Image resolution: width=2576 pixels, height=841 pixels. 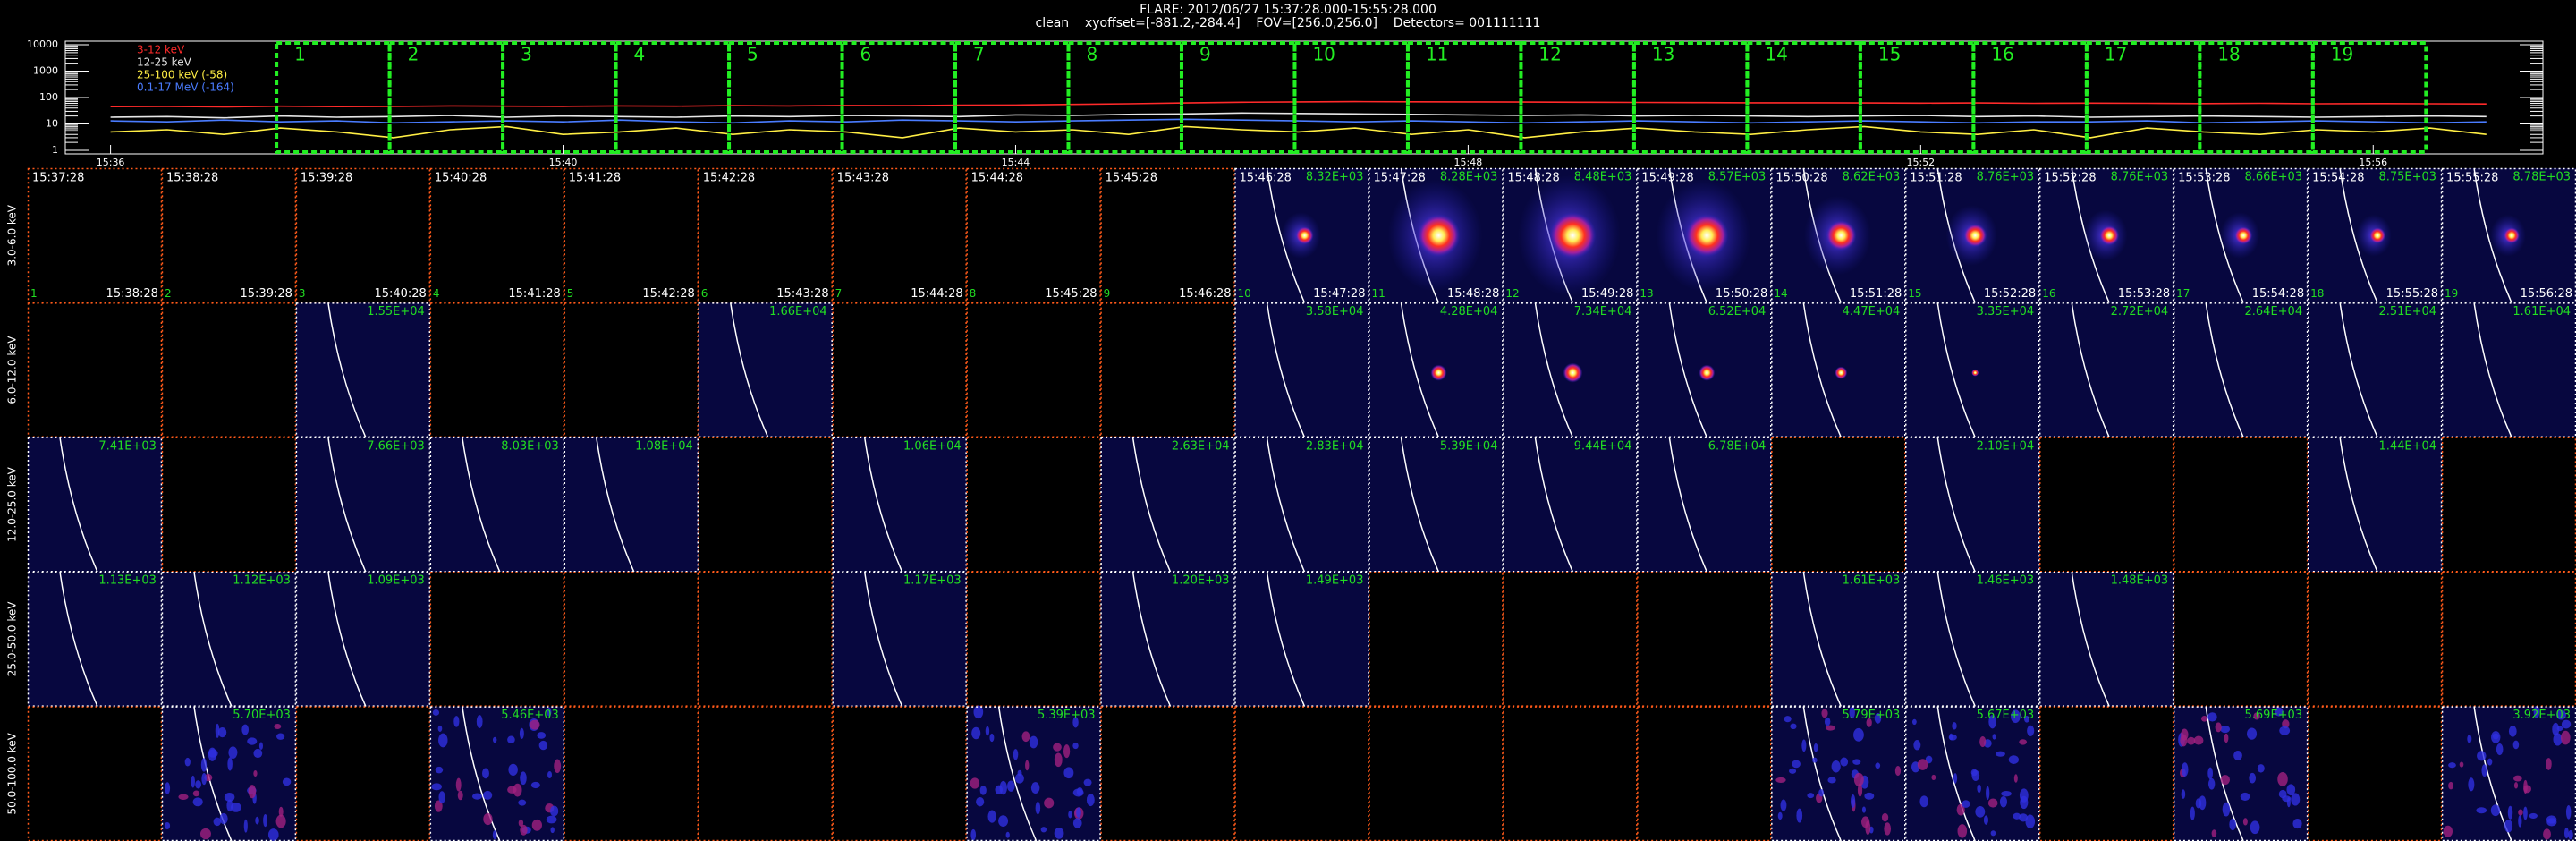 What do you see at coordinates (326, 178) in the screenshot?
I see `start-time: 15:39:28` at bounding box center [326, 178].